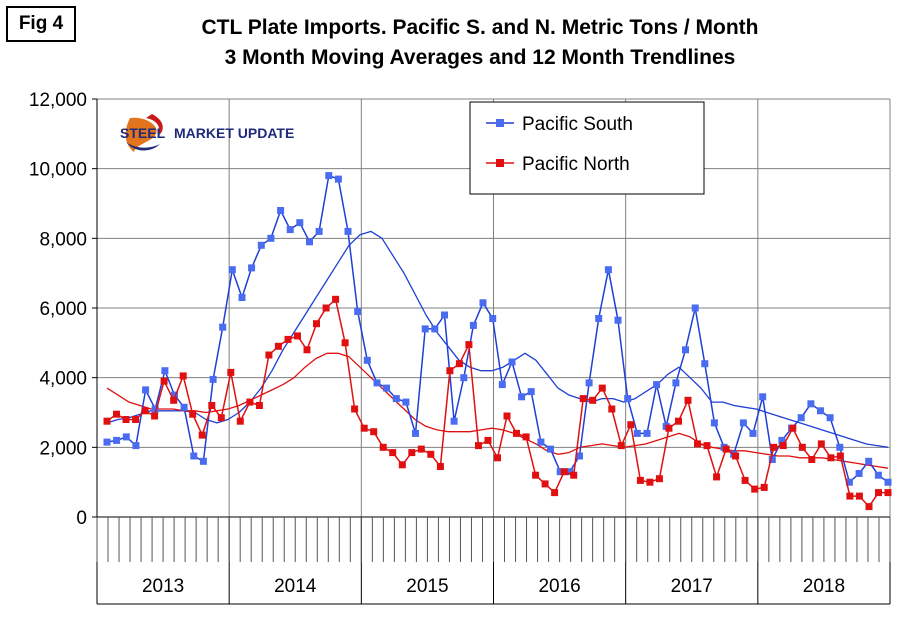  Describe the element at coordinates (692, 586) in the screenshot. I see `x-year-label: 2017` at that location.